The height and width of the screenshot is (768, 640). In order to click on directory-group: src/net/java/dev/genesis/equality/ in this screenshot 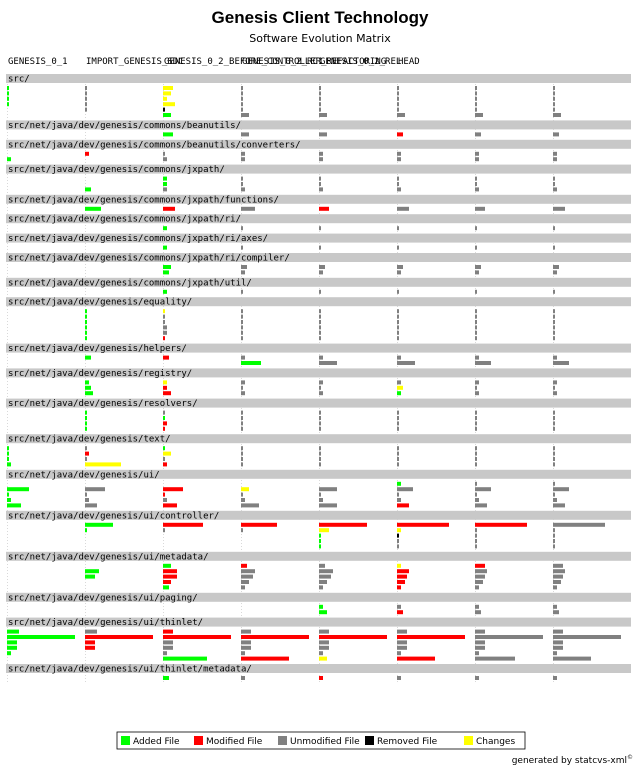, I will do `click(318, 319)`.